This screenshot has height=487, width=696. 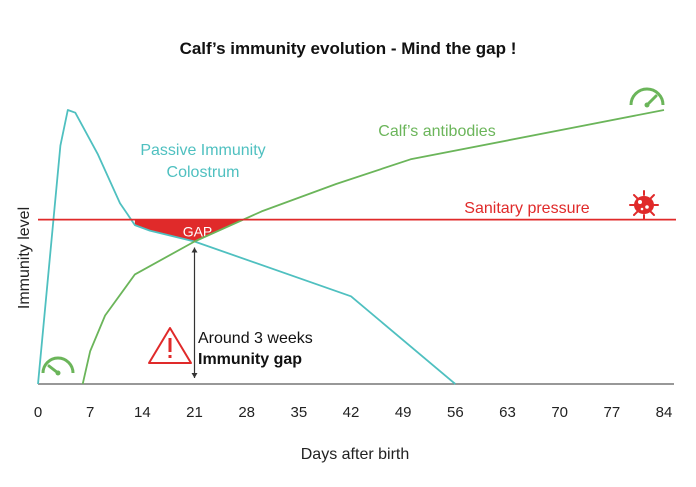 What do you see at coordinates (194, 412) in the screenshot?
I see `x-tick-label: 21` at bounding box center [194, 412].